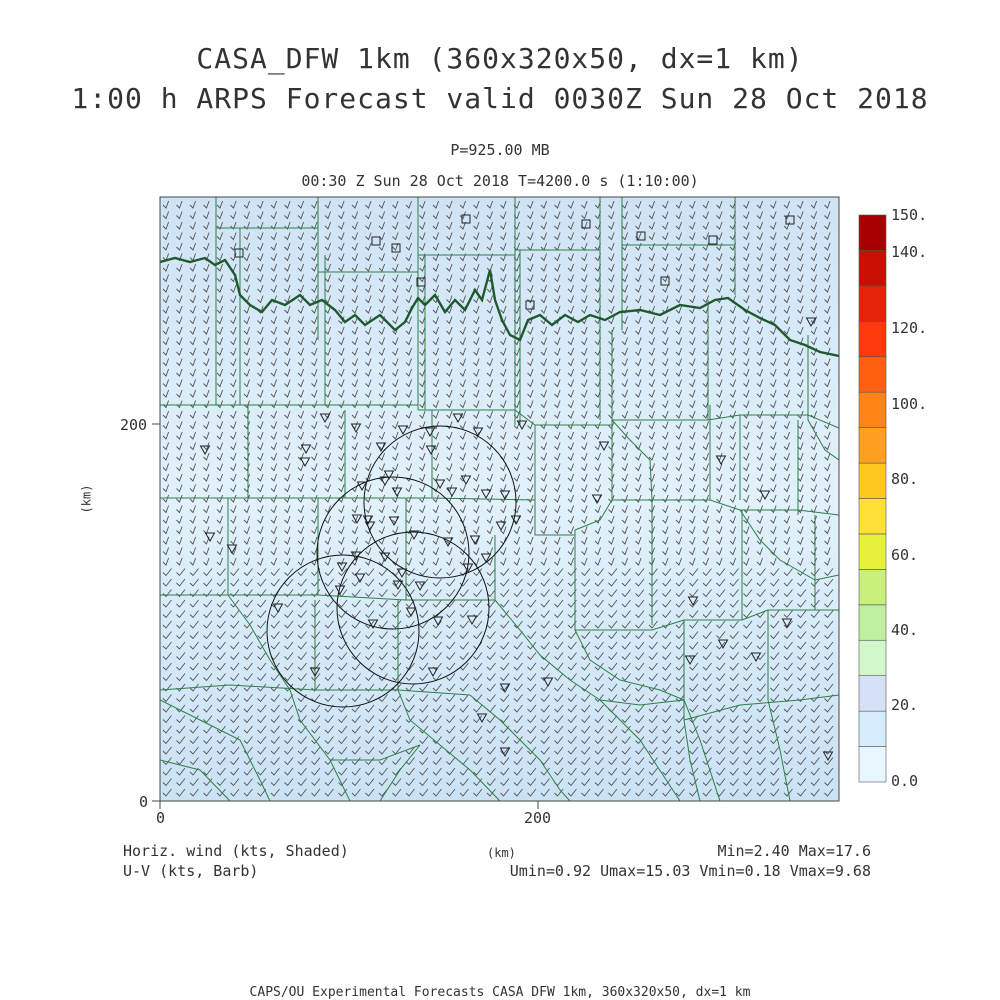 This screenshot has height=1000, width=1000. Describe the element at coordinates (144, 802) in the screenshot. I see `y-tick-label-0: 0` at that location.